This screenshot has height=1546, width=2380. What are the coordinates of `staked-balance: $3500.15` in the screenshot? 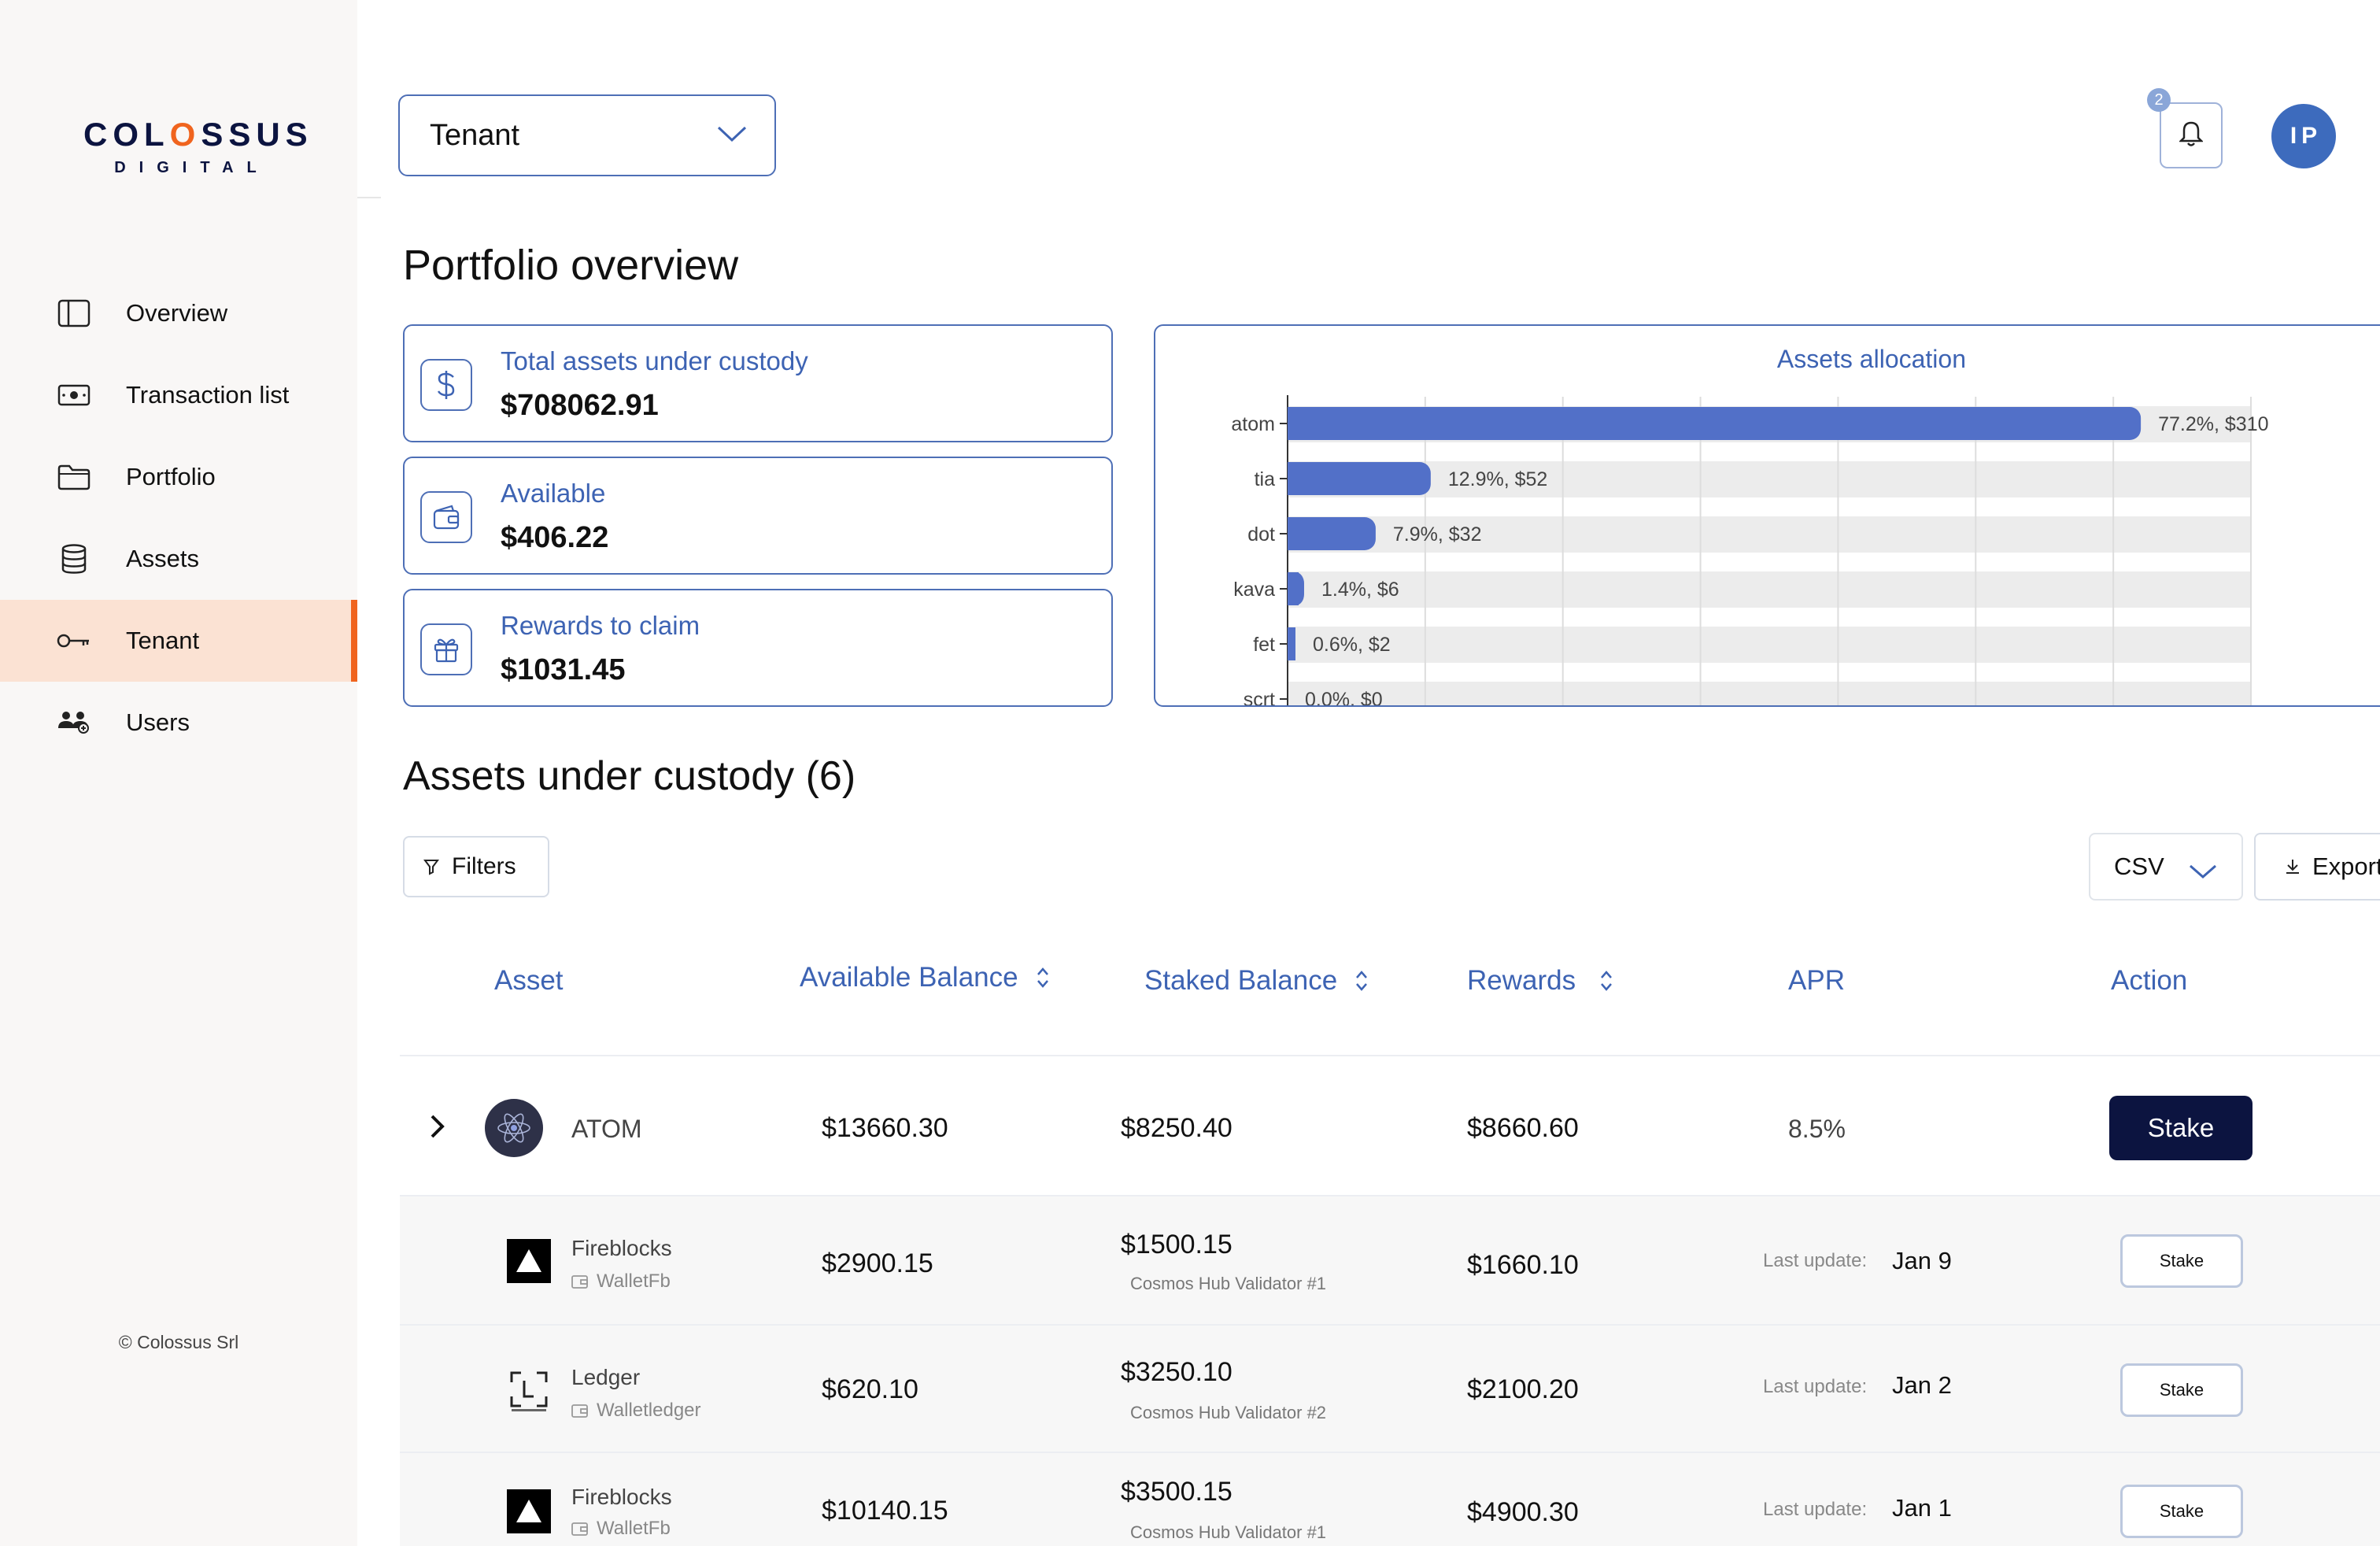 It's located at (1176, 1492).